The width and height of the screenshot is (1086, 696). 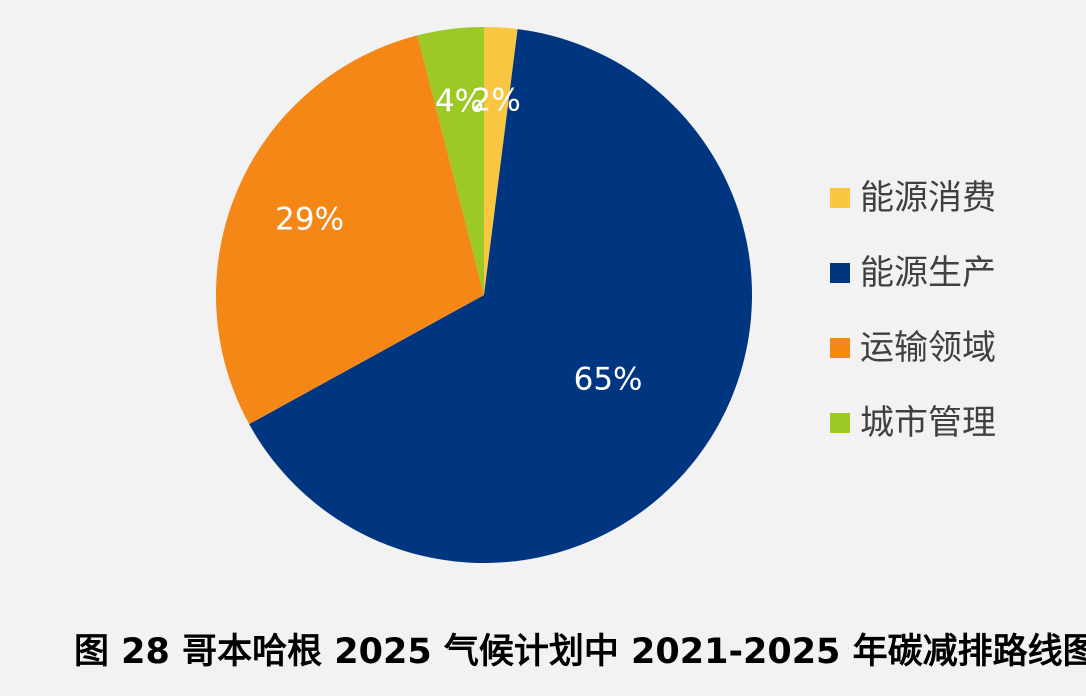 What do you see at coordinates (580, 652) in the screenshot?
I see `figure-caption: 图 28 哥本哈根 2025 气候计划中 2021-2025 年碳减排路线图` at bounding box center [580, 652].